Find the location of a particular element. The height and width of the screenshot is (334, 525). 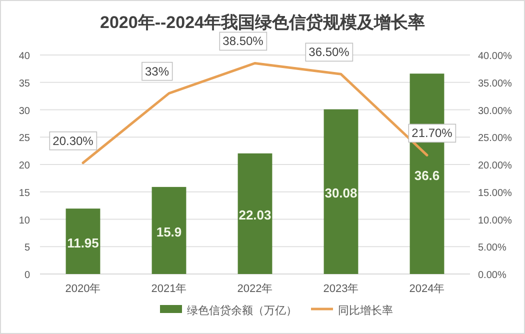

y2-tick-label: 20.00% is located at coordinates (495, 166).